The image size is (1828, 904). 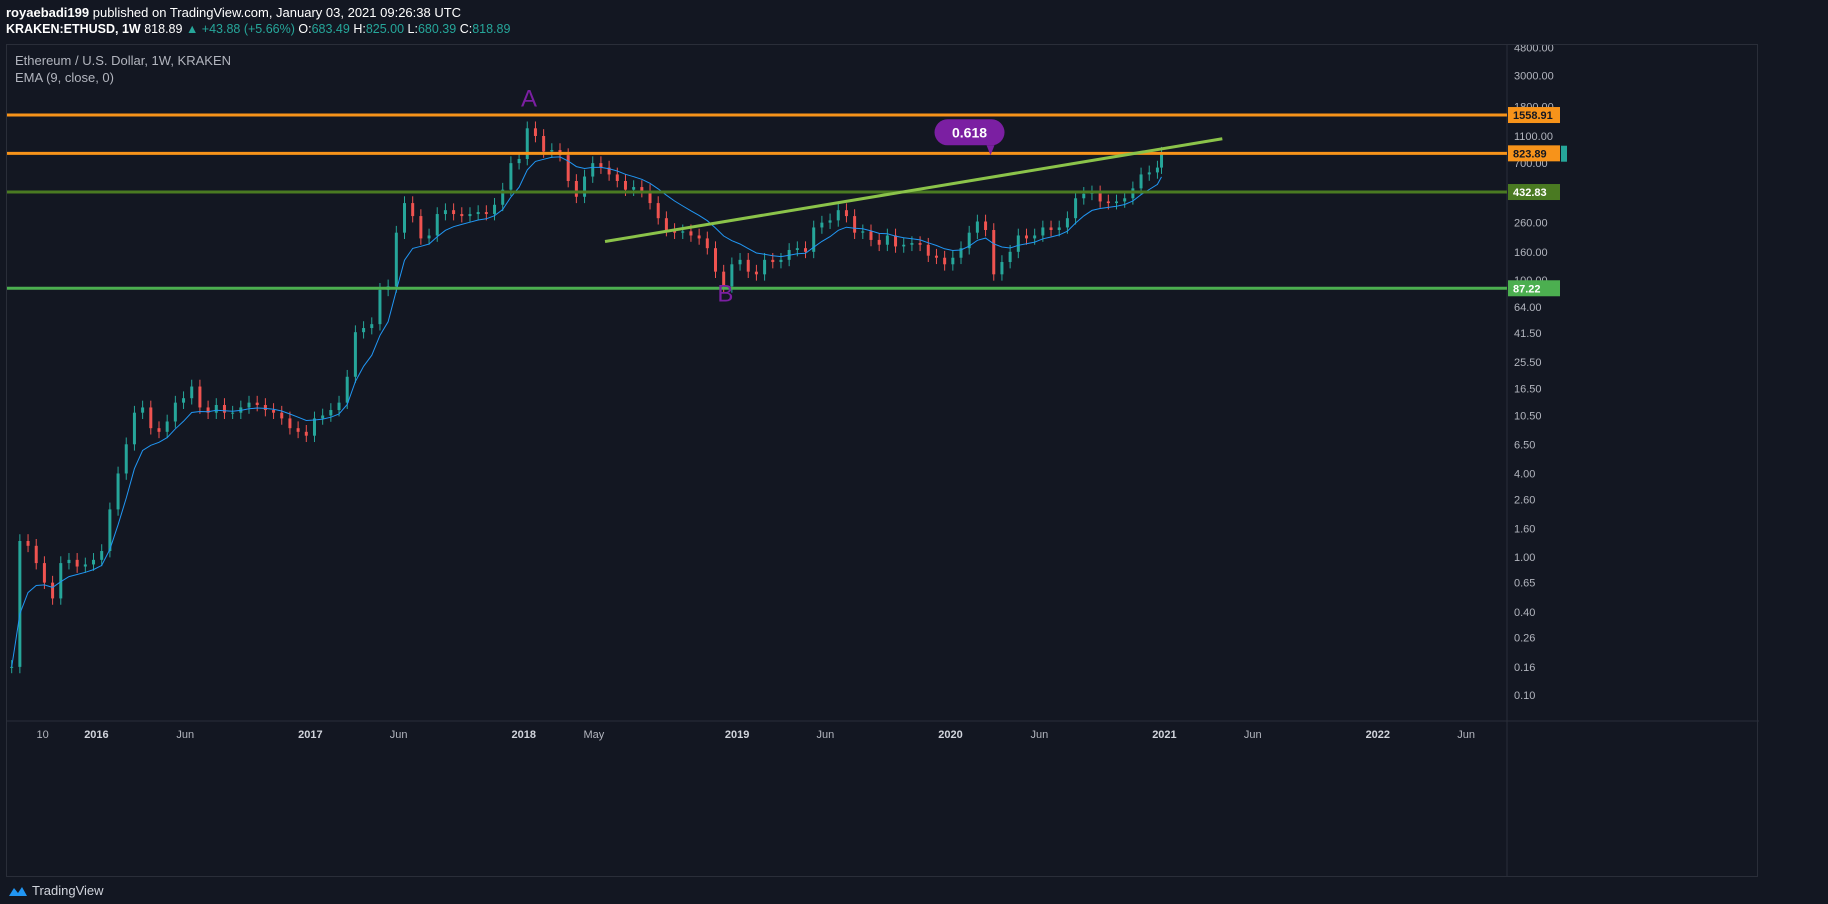 What do you see at coordinates (466, 29) in the screenshot?
I see `close-label: C:` at bounding box center [466, 29].